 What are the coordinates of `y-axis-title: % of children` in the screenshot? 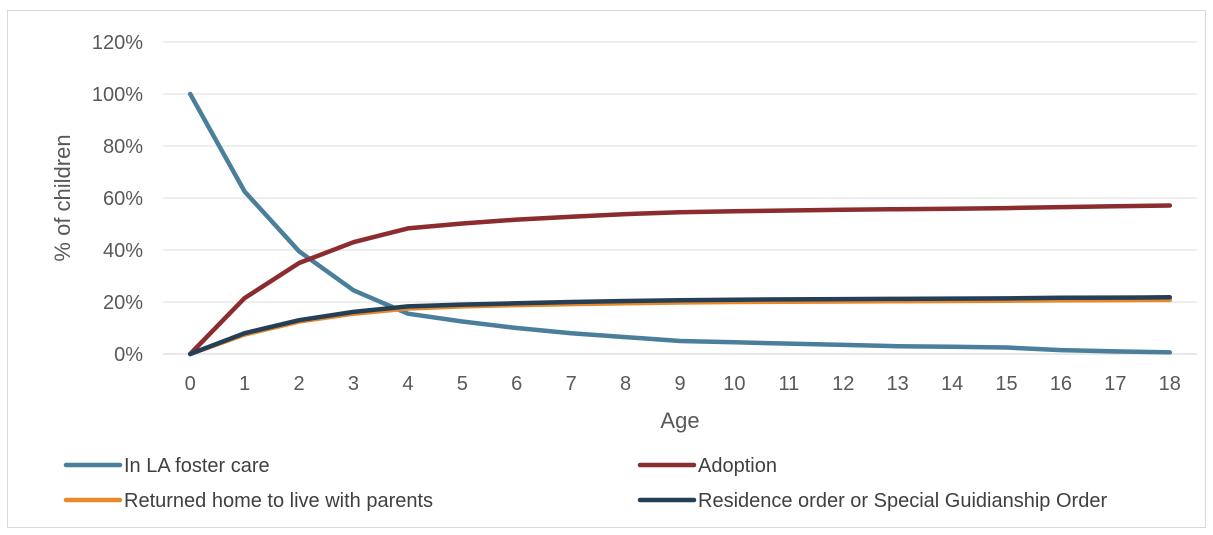 It's located at (62, 197).